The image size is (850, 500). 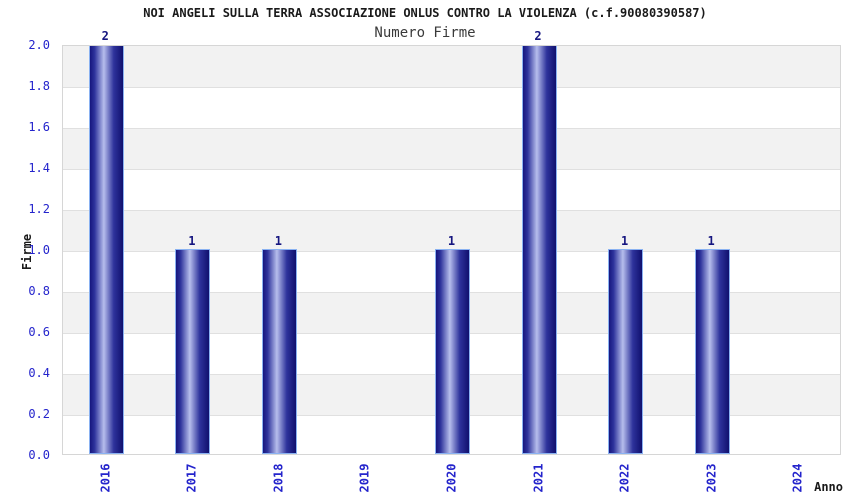 I want to click on x-tick-label: 2018, so click(x=278, y=478).